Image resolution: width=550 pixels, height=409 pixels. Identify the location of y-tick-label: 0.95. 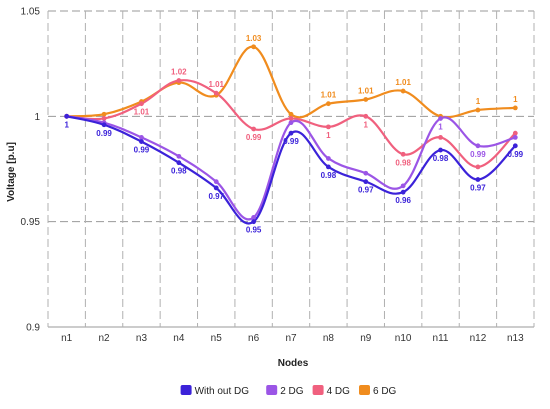
(31, 222).